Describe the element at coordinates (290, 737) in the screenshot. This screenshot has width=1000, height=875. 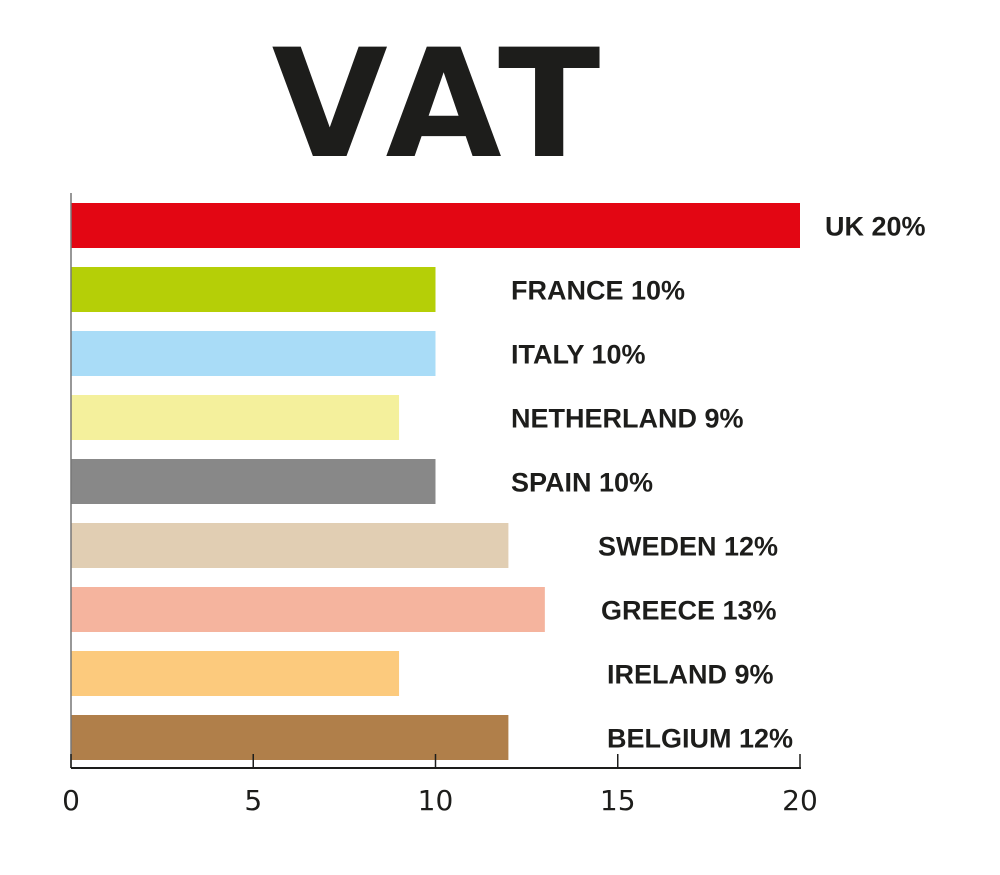
I see `bar-belgium` at that location.